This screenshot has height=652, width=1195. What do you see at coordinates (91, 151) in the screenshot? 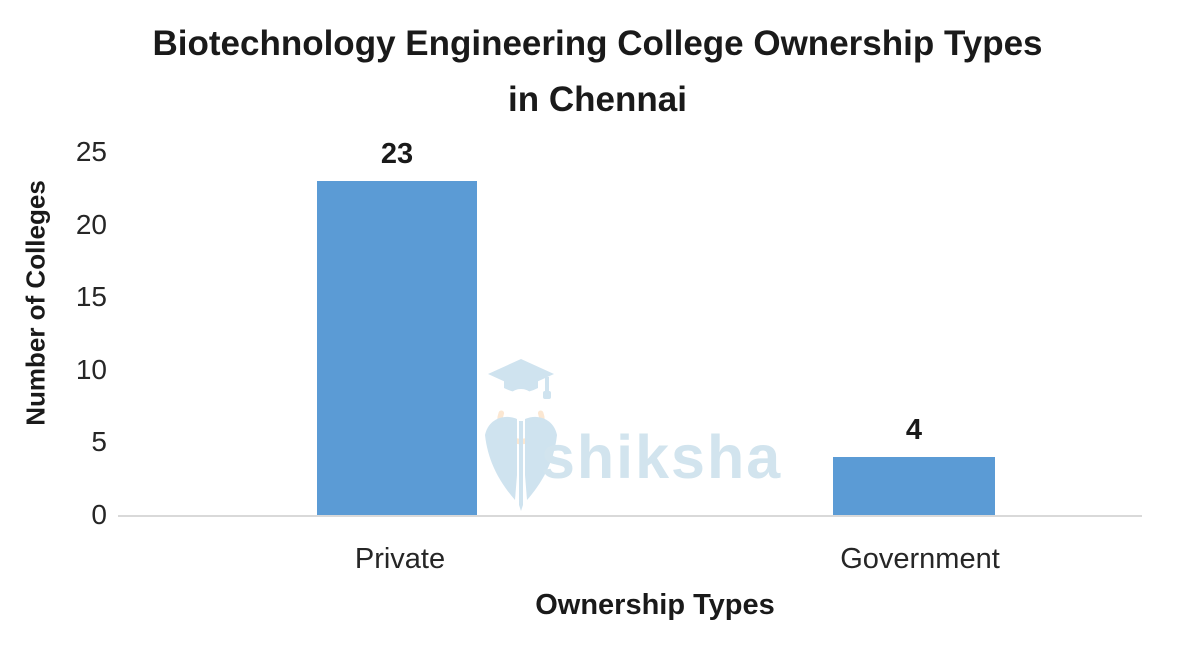
I see `y-tick-label-25: 25` at bounding box center [91, 151].